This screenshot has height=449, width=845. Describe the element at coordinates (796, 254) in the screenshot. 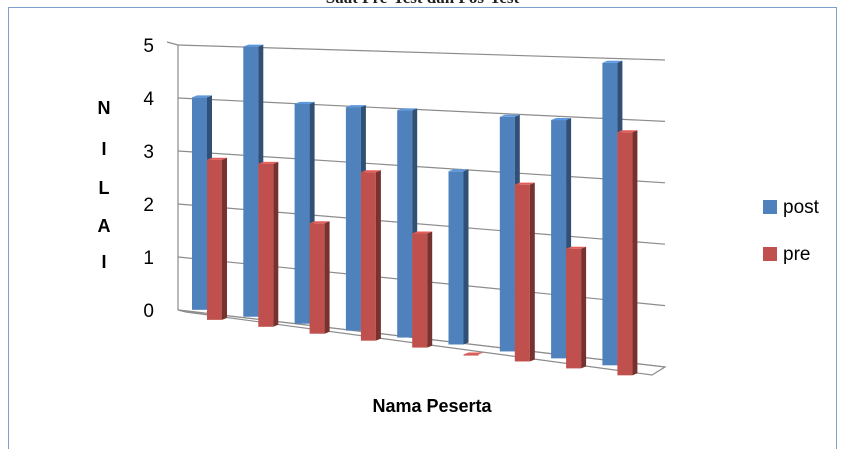

I see `legend-label: pre` at that location.